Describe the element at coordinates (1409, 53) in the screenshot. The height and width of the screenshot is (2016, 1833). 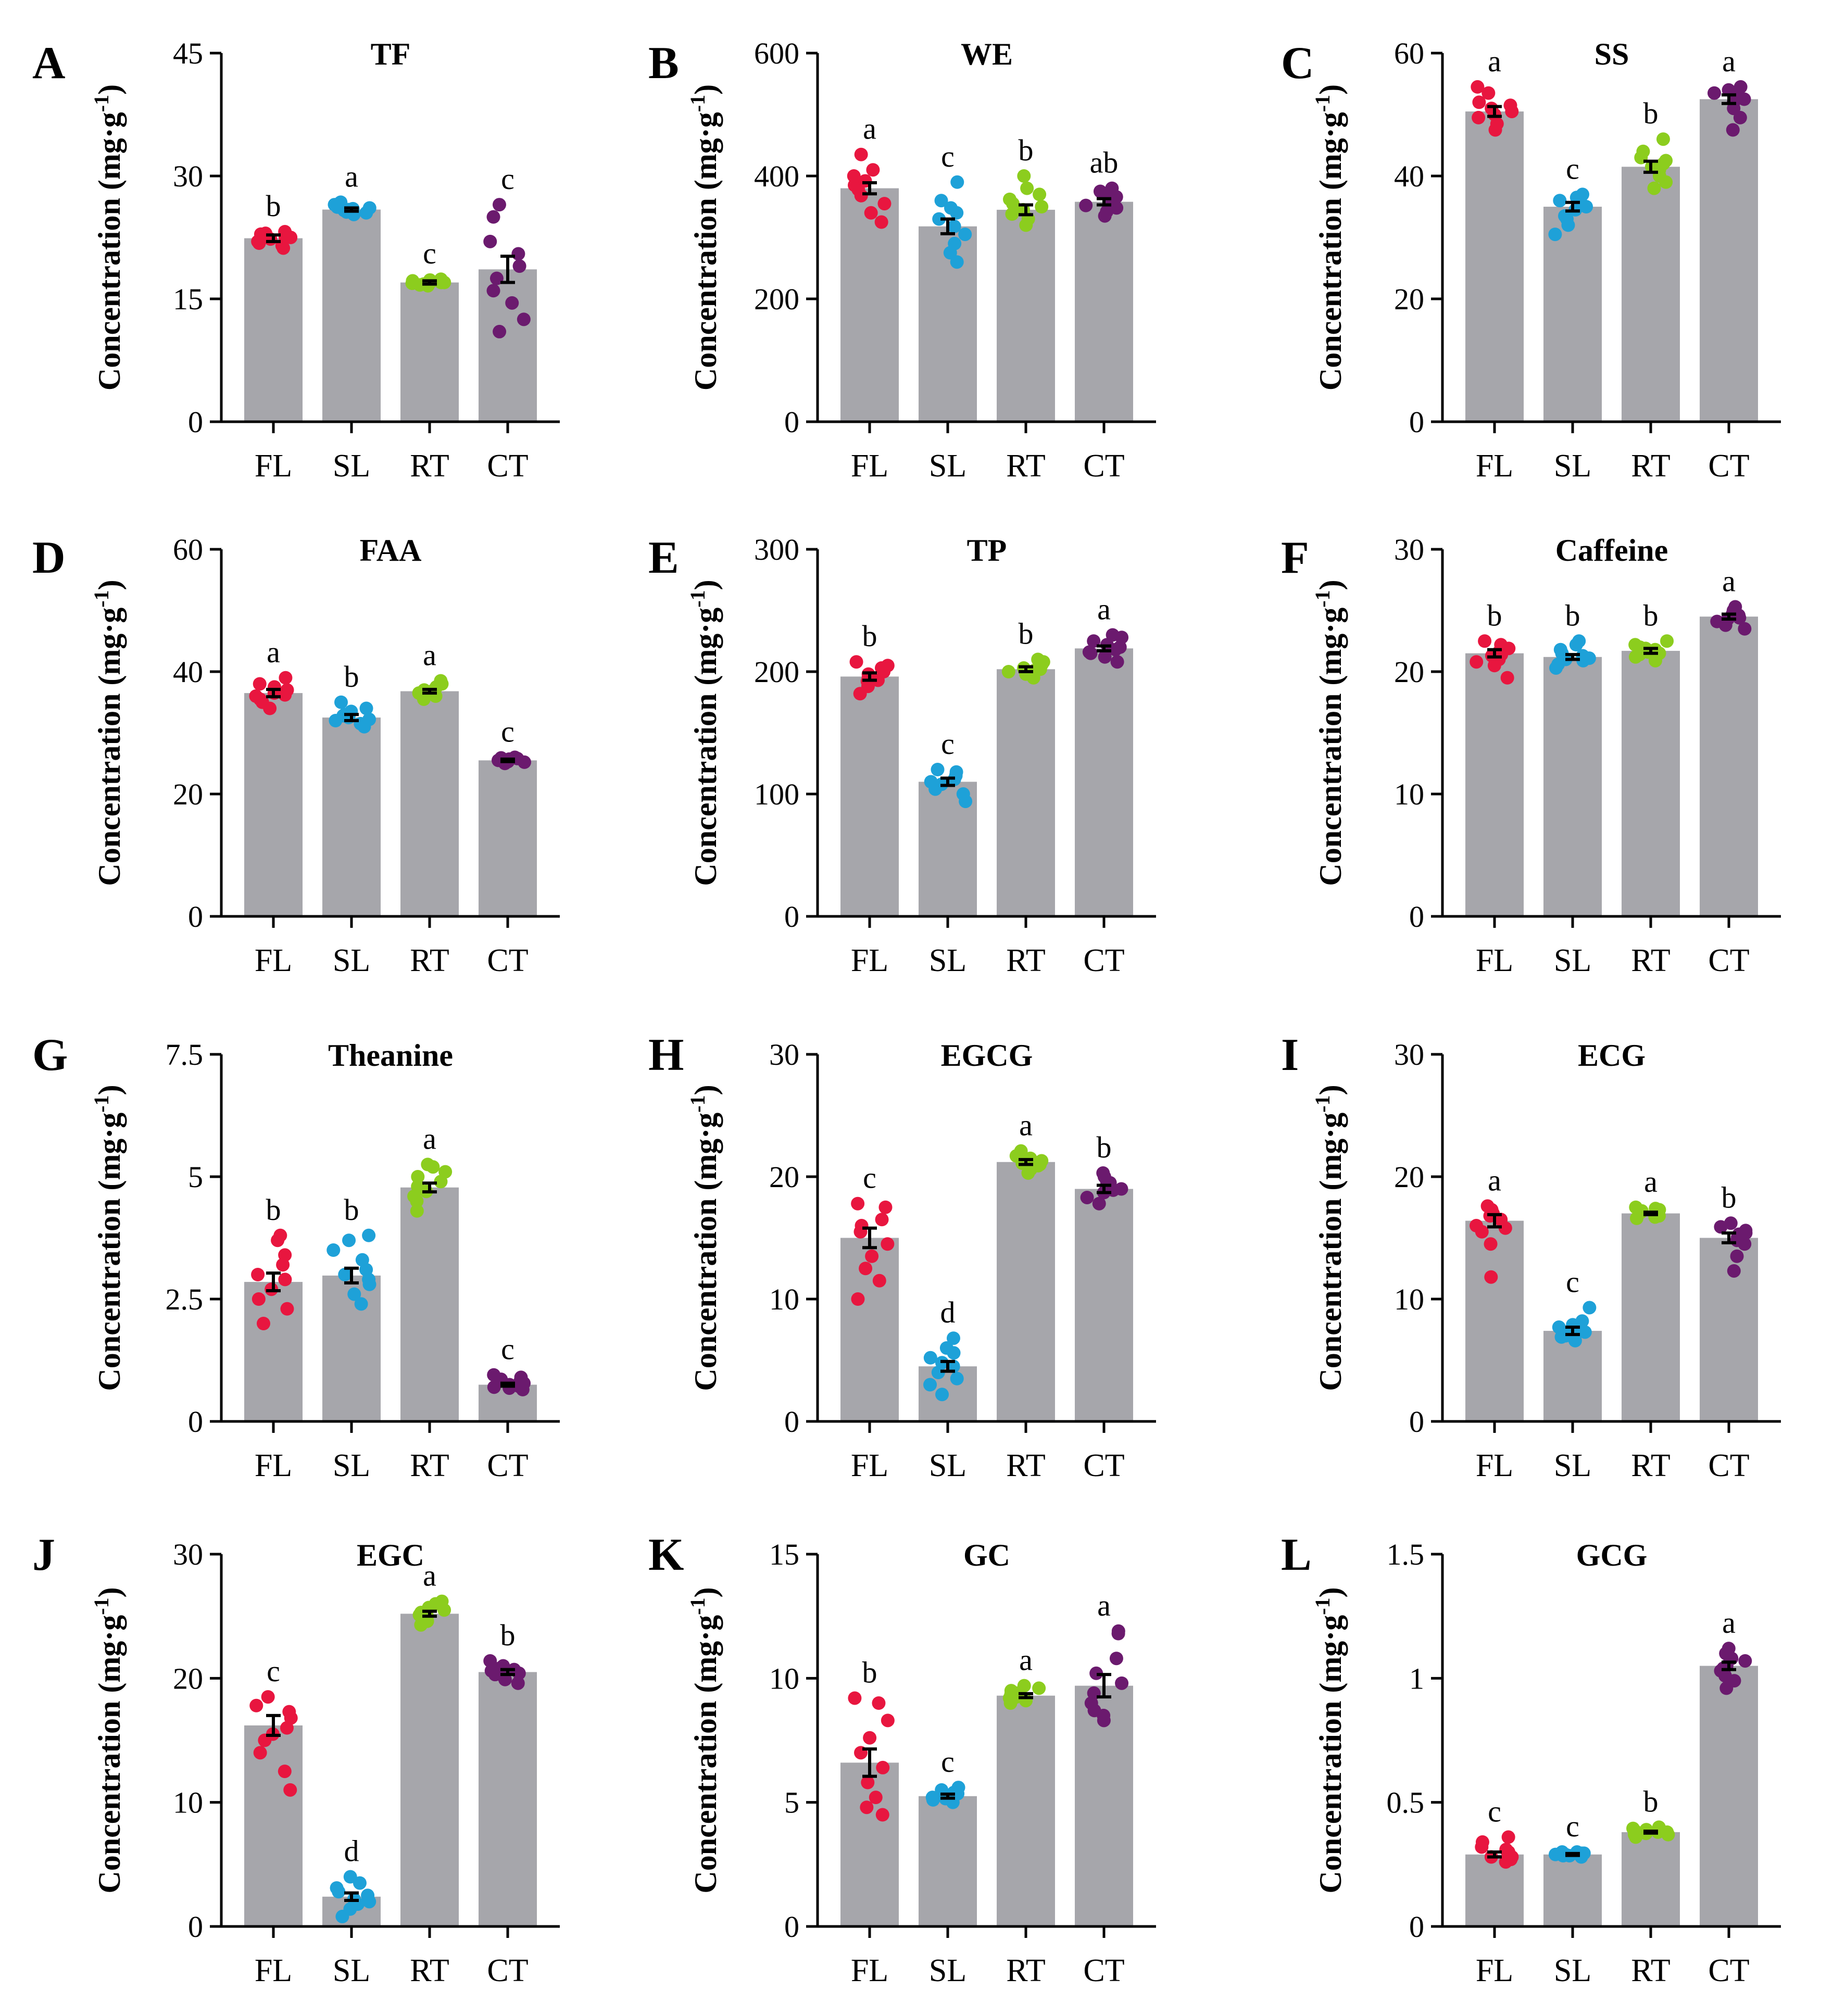
I see `y-tick-label: 60` at that location.